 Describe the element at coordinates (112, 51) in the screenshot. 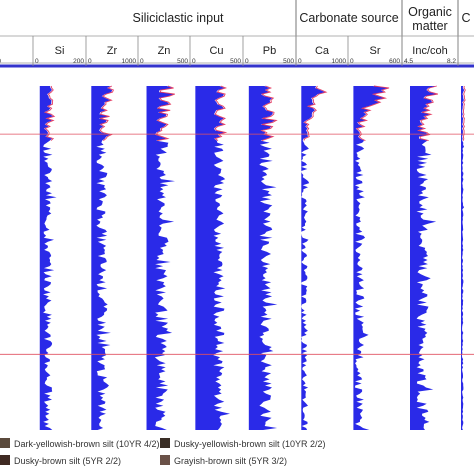

I see `column-name: Zr` at that location.